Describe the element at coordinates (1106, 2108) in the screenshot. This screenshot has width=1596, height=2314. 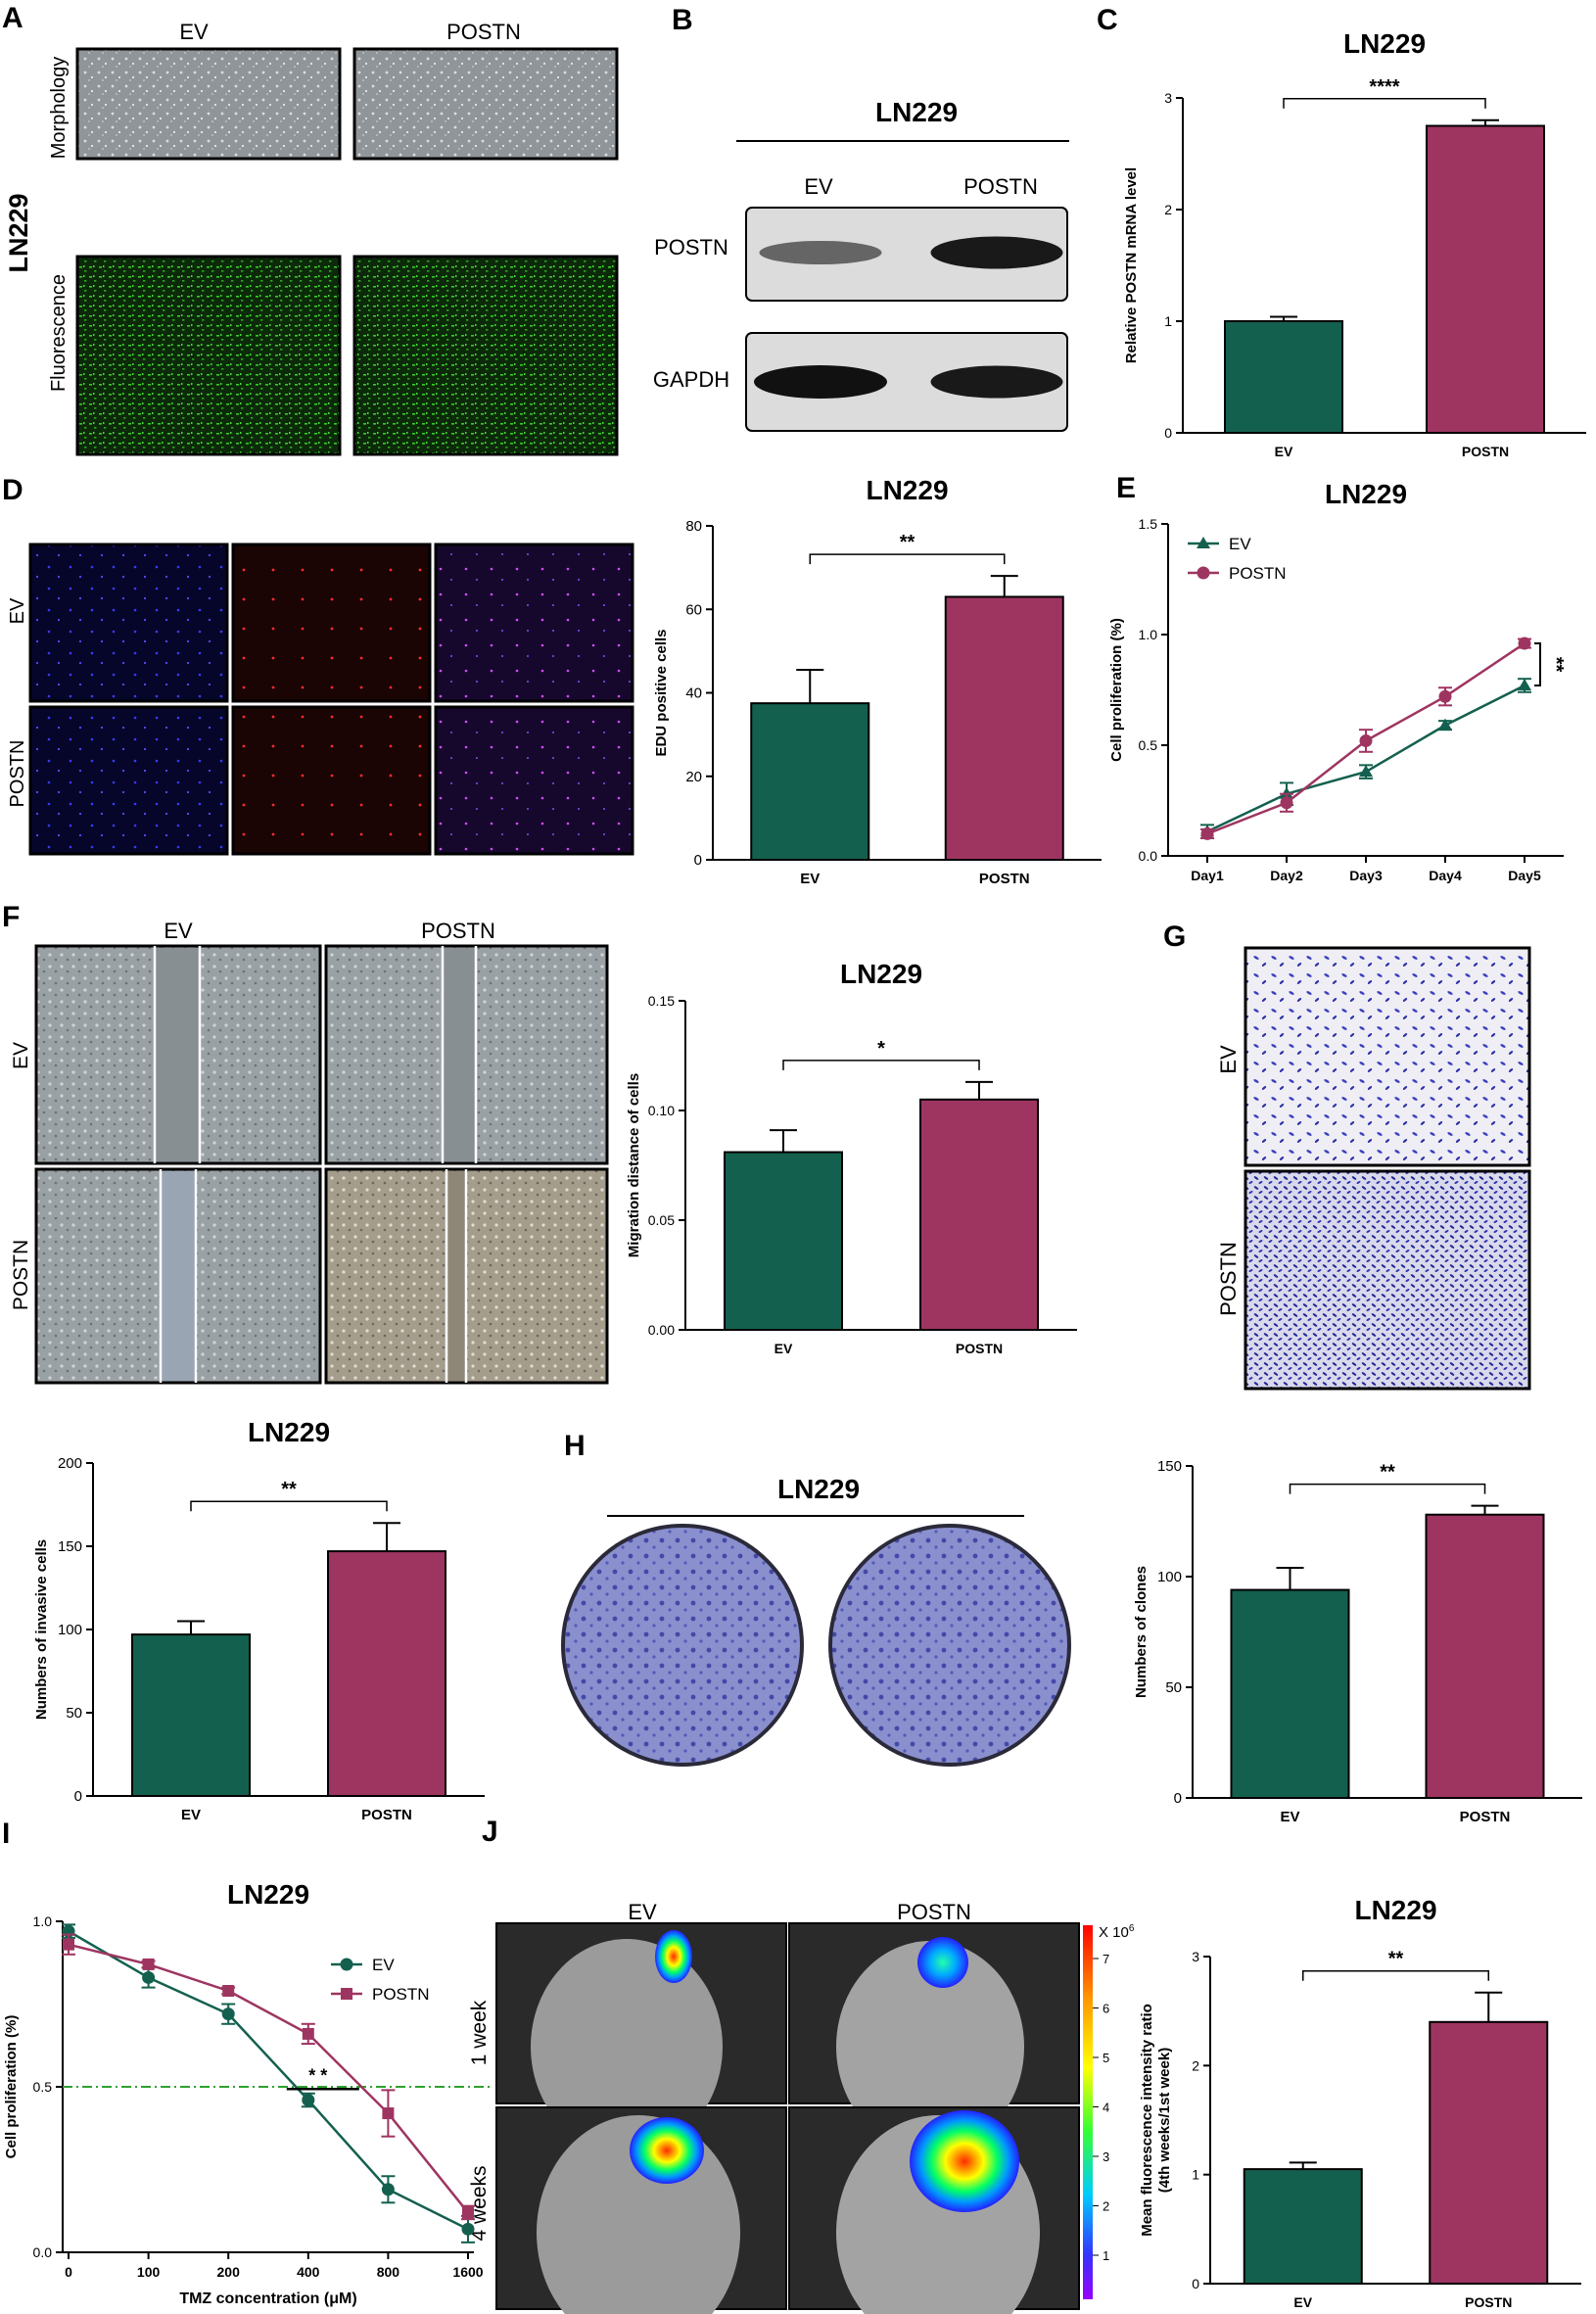
I see `scale-tick-label: 4` at that location.